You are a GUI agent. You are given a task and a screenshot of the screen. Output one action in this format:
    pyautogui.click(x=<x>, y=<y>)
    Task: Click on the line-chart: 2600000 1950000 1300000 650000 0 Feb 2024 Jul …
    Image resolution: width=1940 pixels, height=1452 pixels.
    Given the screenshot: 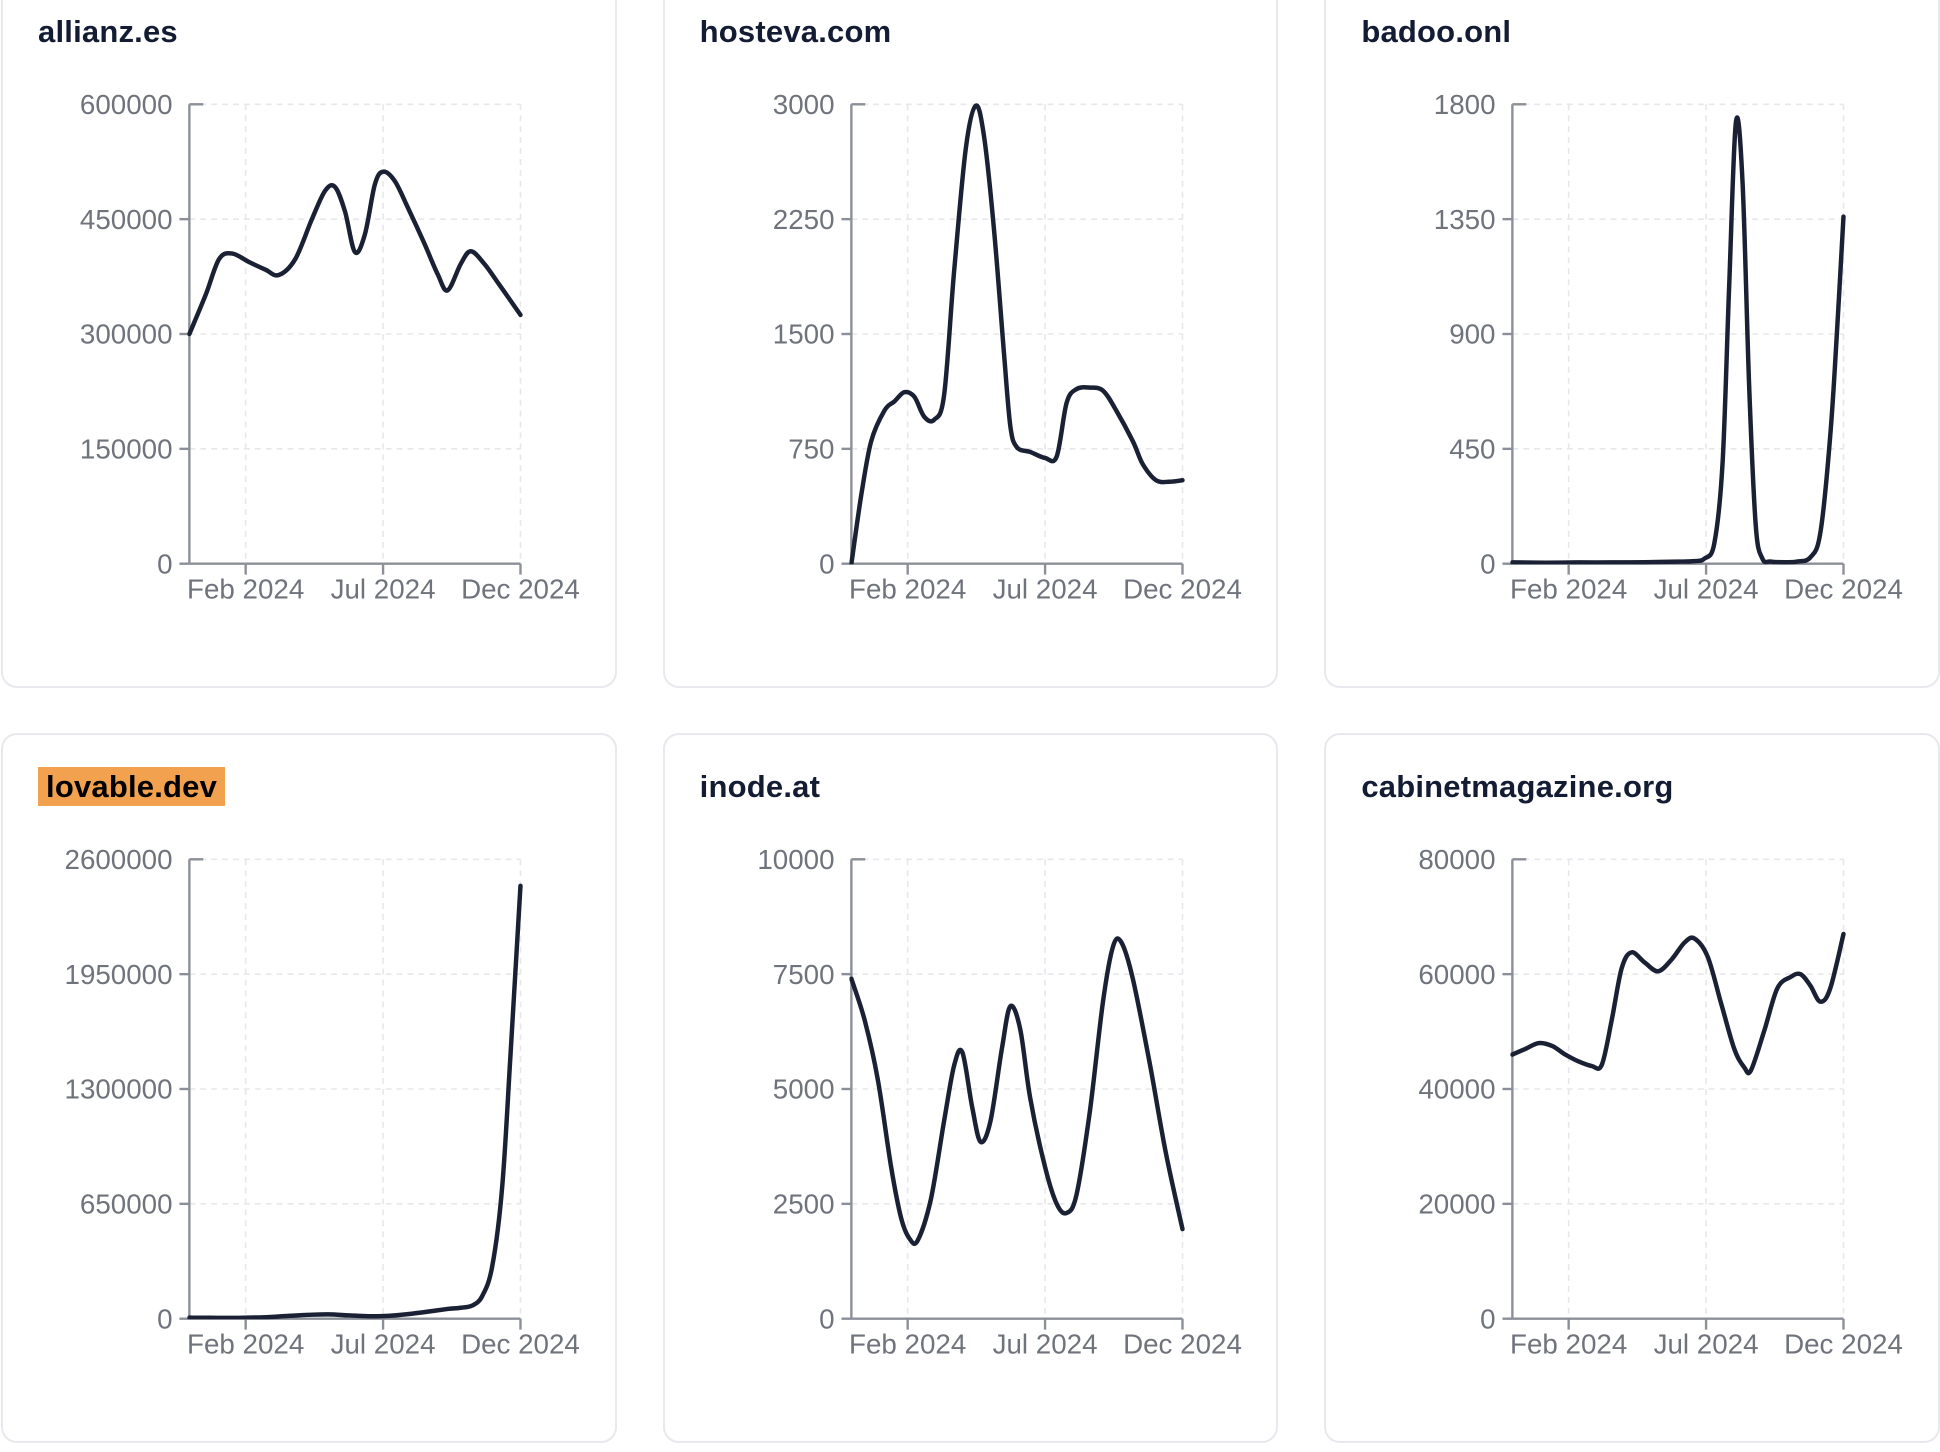 What is the action you would take?
    pyautogui.click(x=322, y=1102)
    